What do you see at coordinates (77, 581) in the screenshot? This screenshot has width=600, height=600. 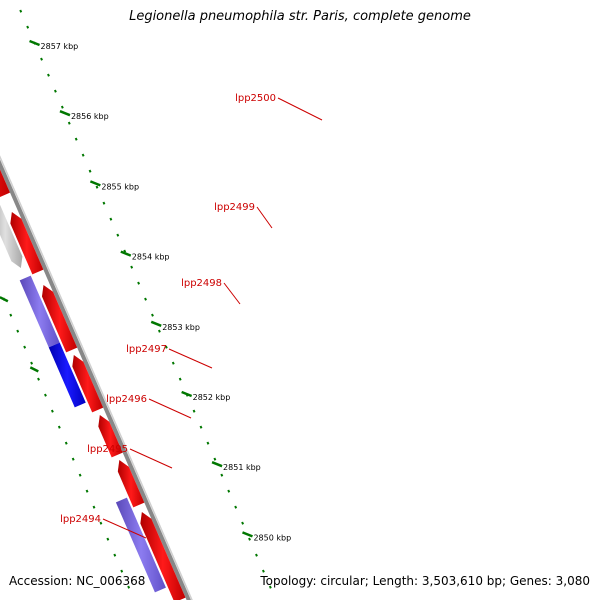 I see `accession-text: Accession: NC_006368` at bounding box center [77, 581].